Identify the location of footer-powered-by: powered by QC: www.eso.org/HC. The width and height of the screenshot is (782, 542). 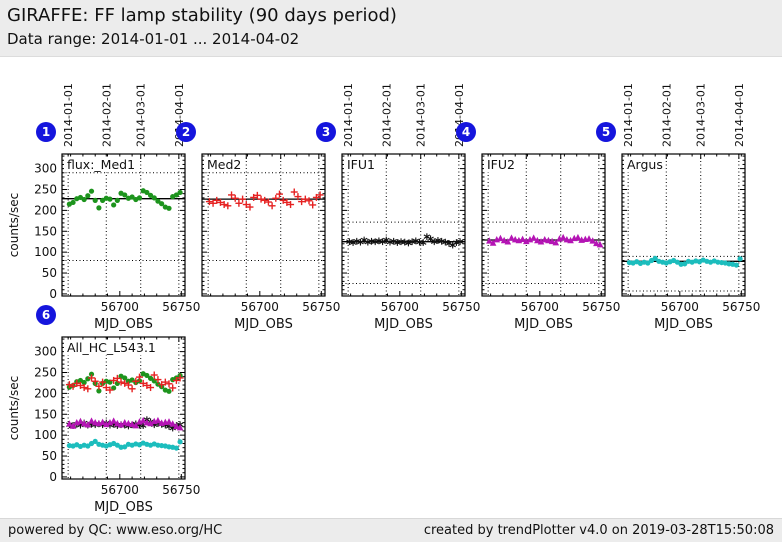
(115, 530).